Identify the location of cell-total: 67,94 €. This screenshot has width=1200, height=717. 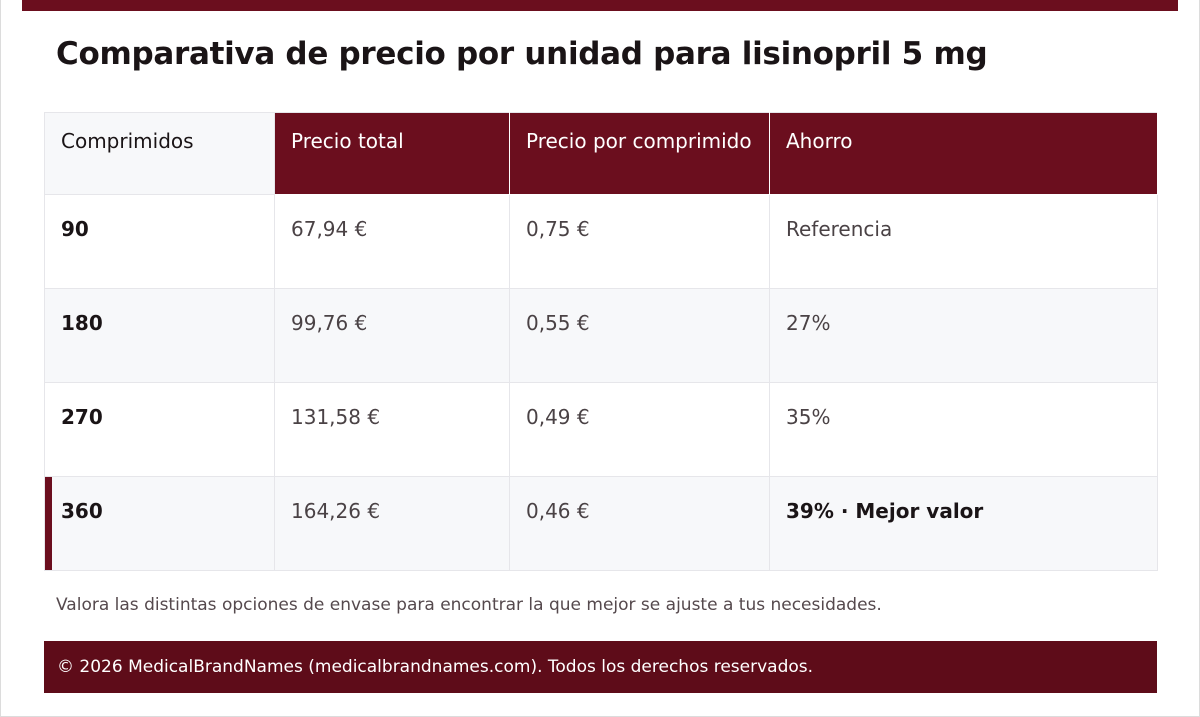
(392, 241).